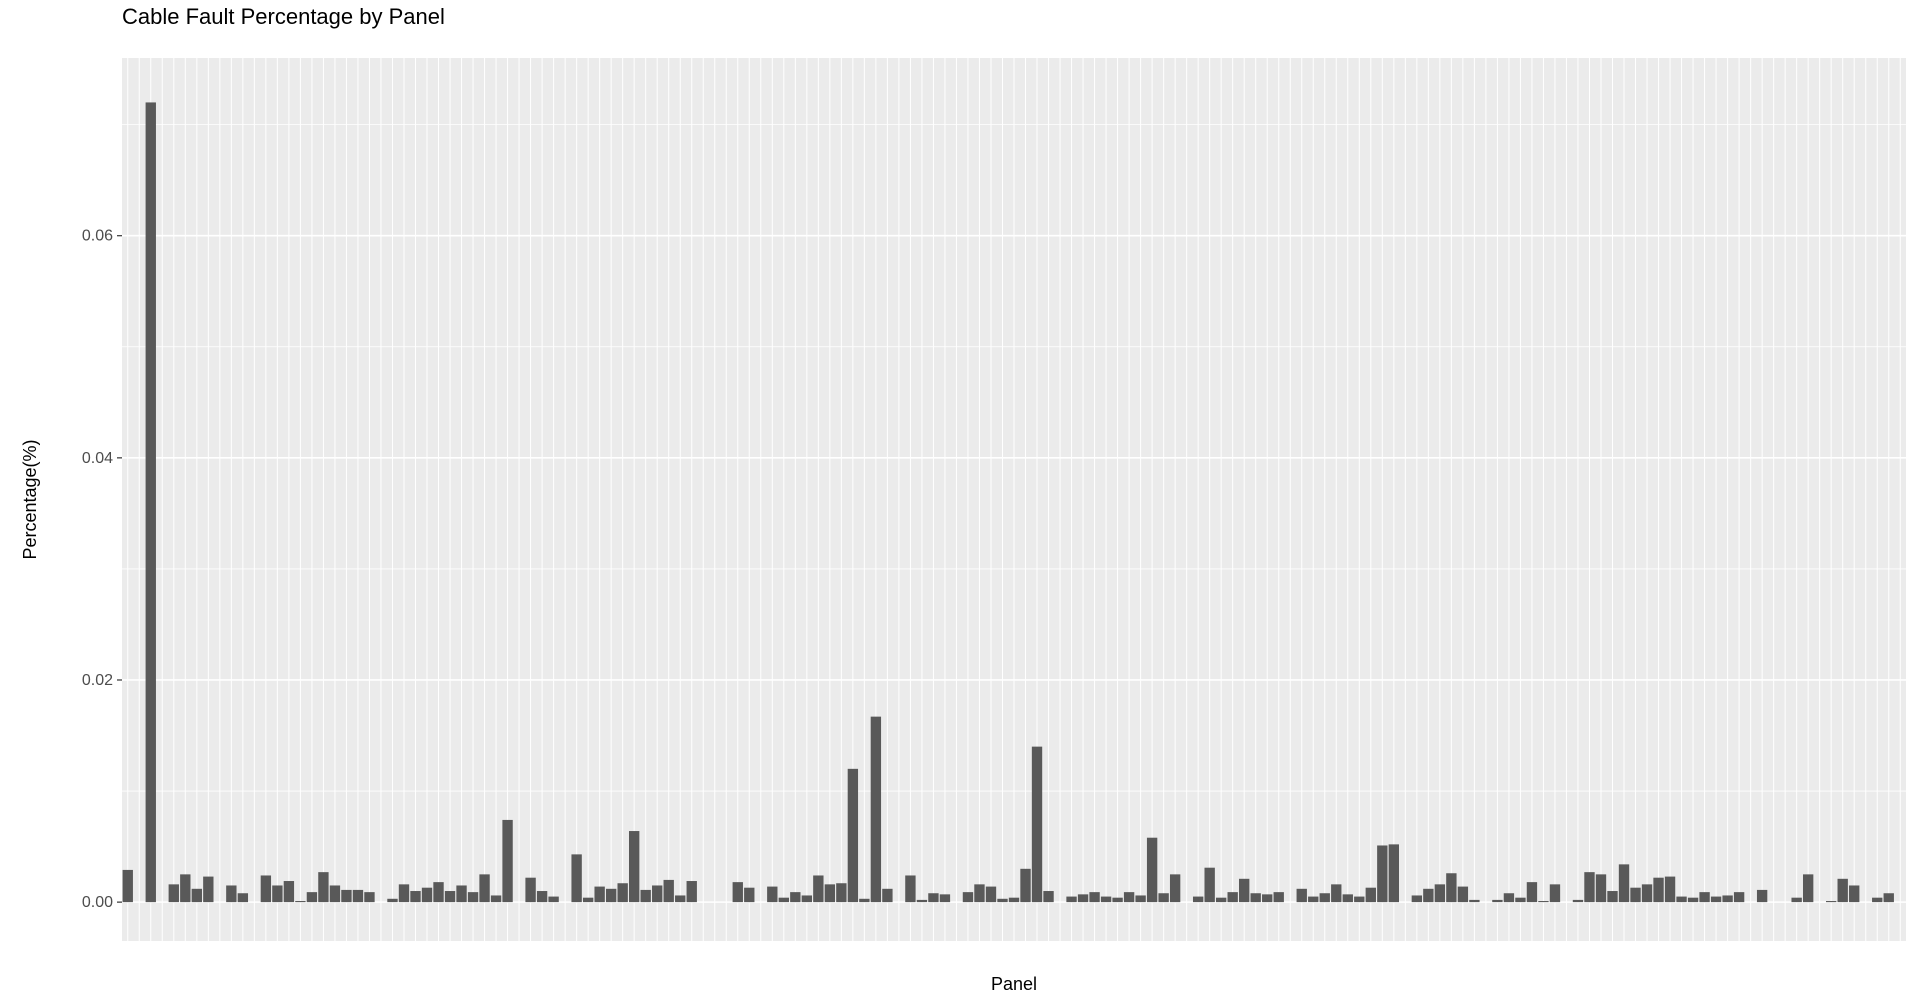 The height and width of the screenshot is (1004, 1916). What do you see at coordinates (1014, 984) in the screenshot?
I see `x-axis-title: Panel` at bounding box center [1014, 984].